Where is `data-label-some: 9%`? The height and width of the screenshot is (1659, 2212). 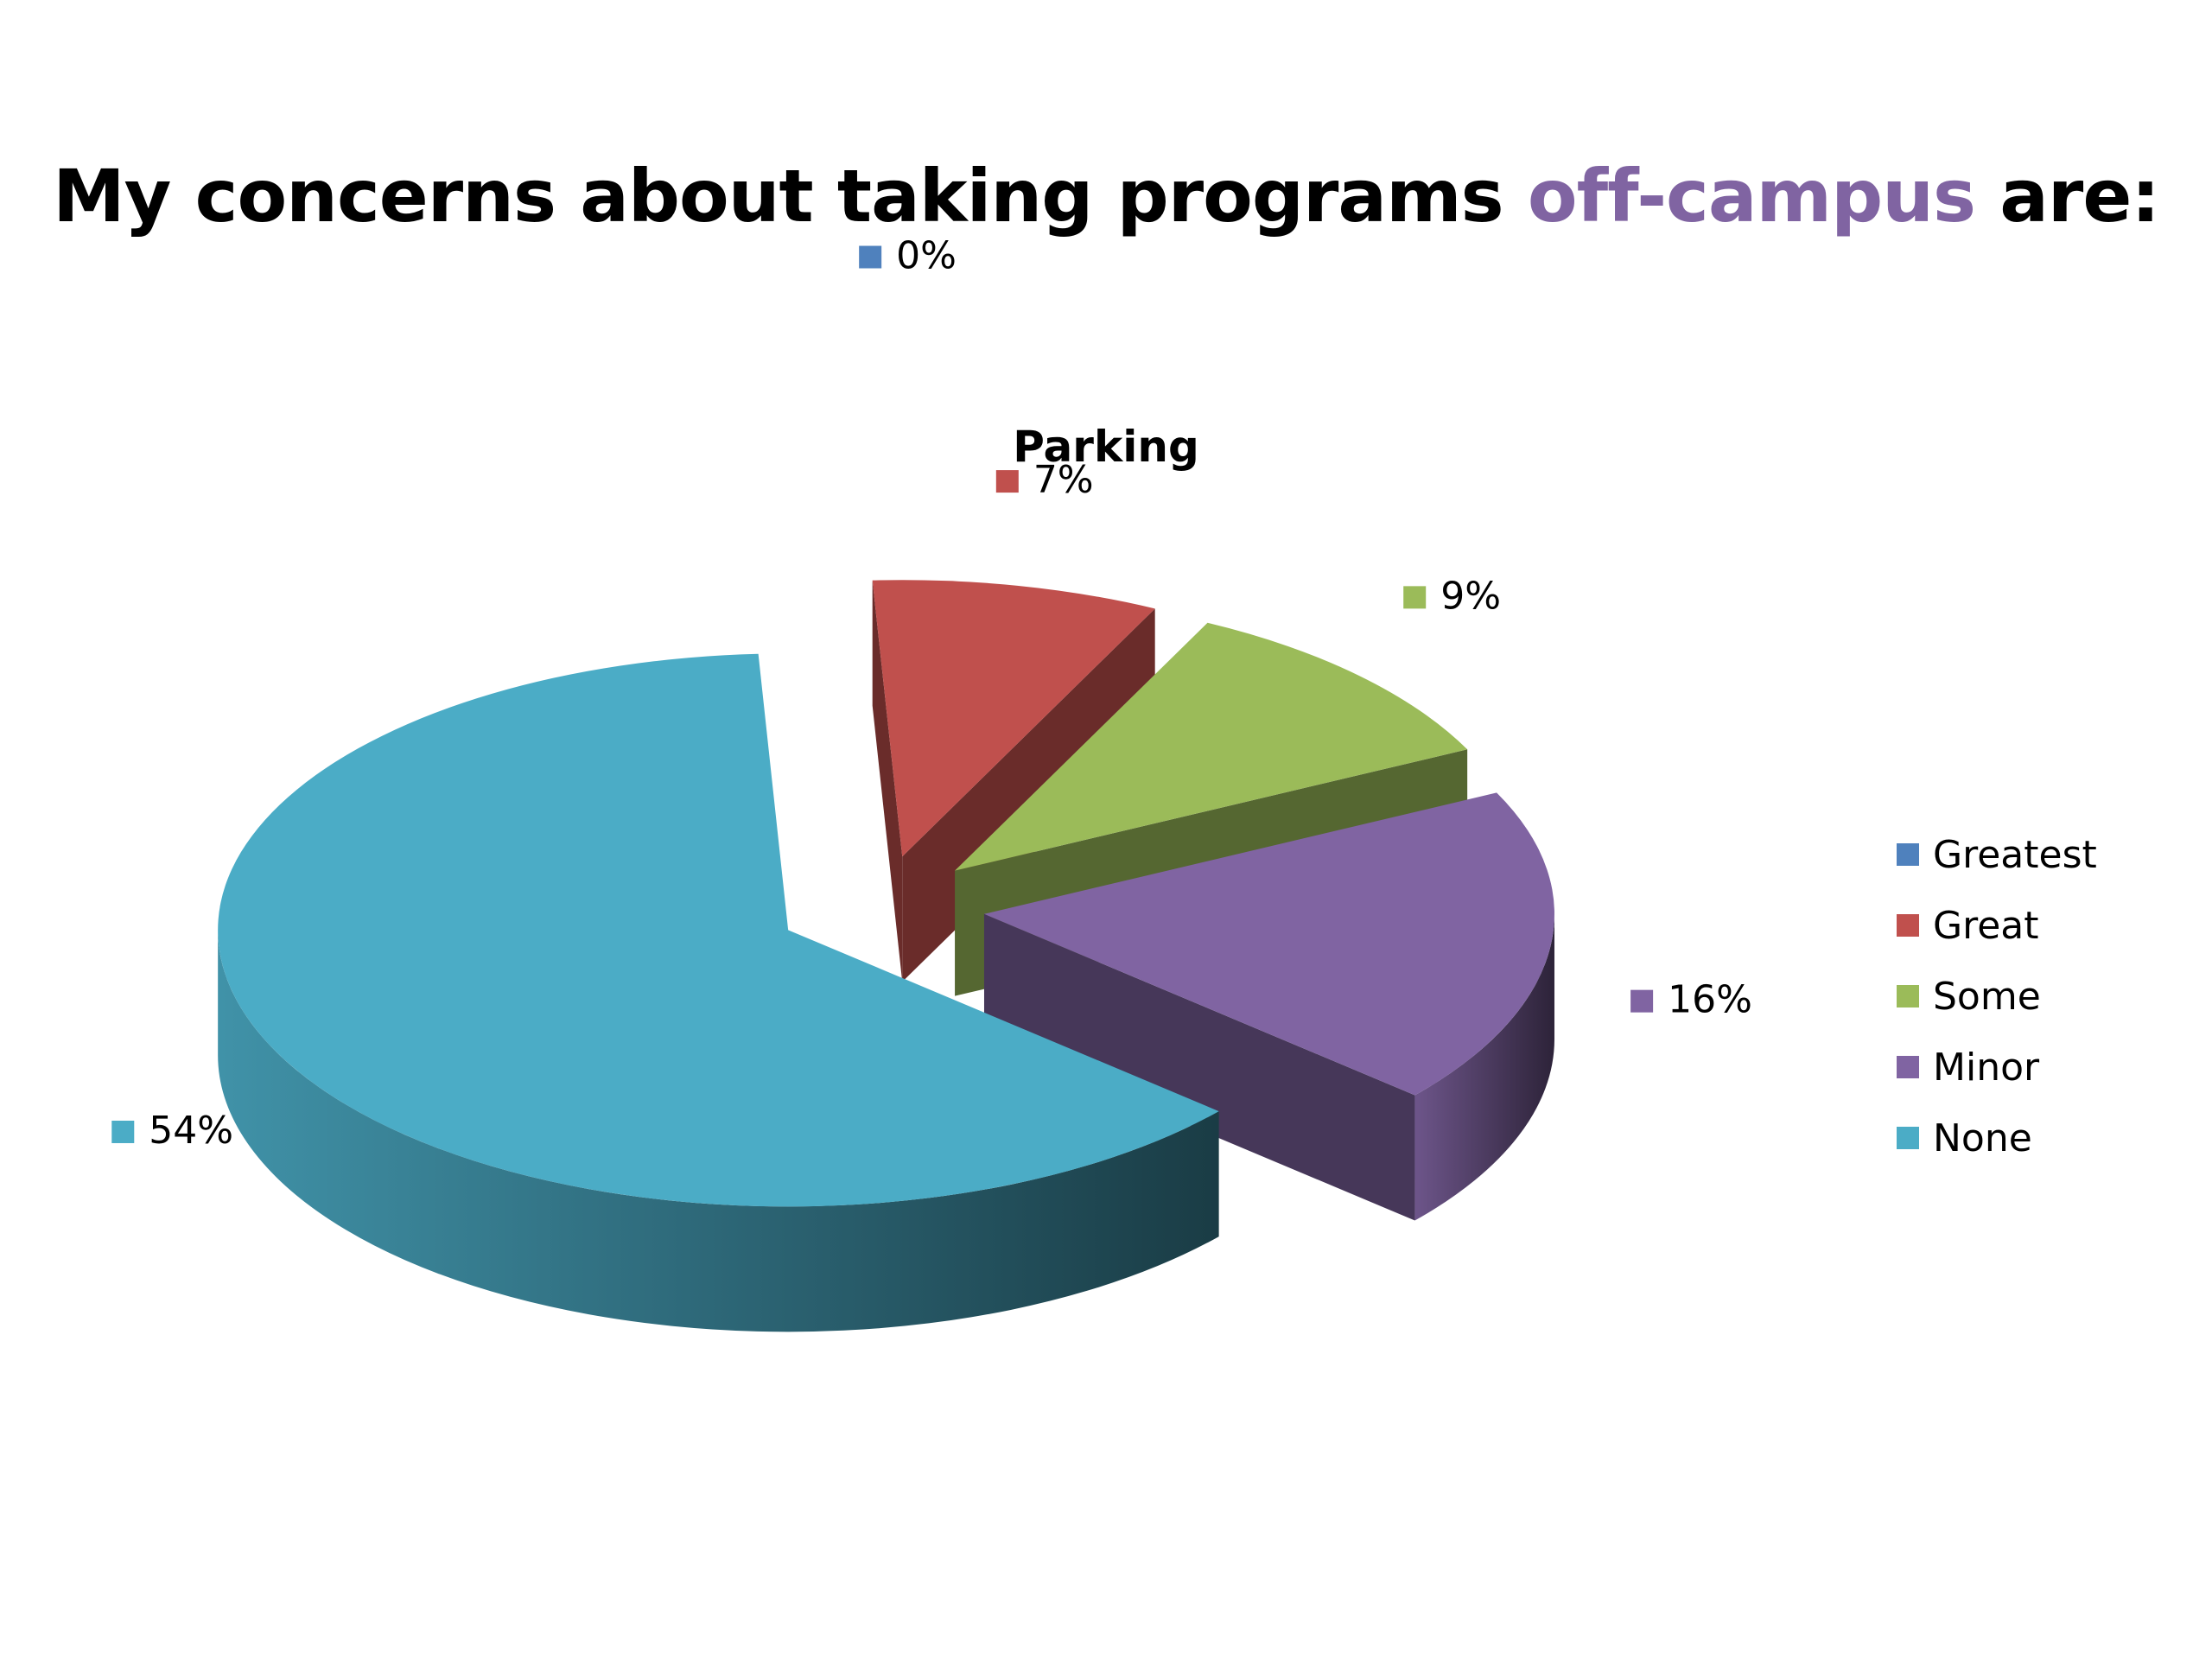 data-label-some: 9% is located at coordinates (1452, 596).